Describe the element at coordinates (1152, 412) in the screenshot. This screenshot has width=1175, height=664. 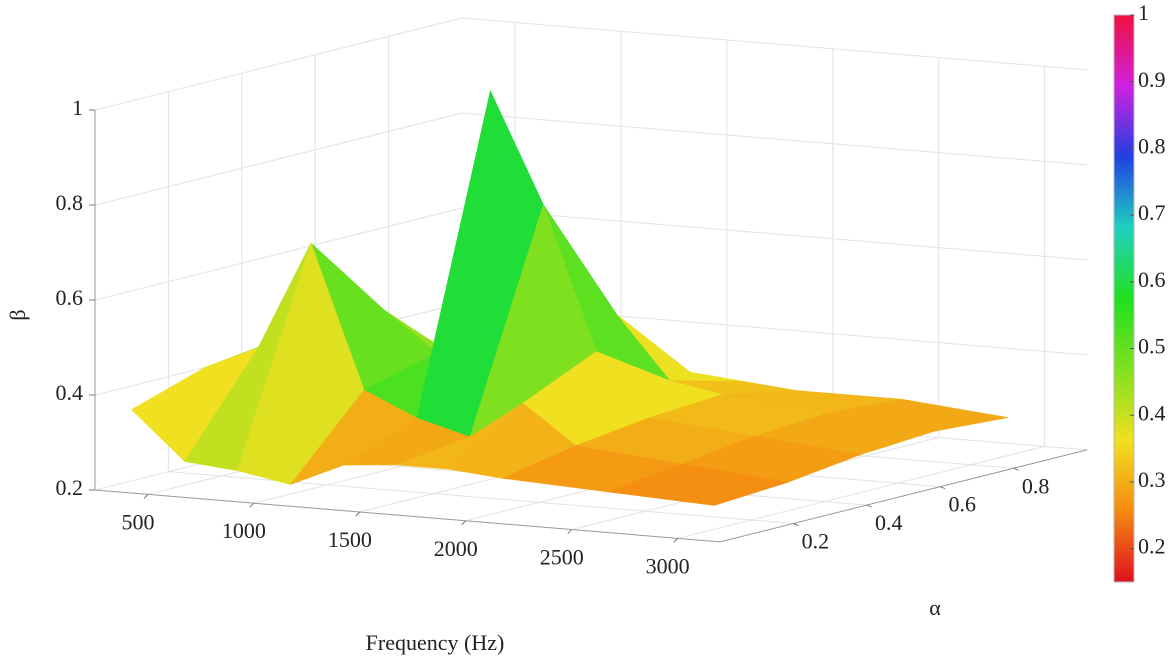
I see `colorbar-tick-label: 0.4` at that location.